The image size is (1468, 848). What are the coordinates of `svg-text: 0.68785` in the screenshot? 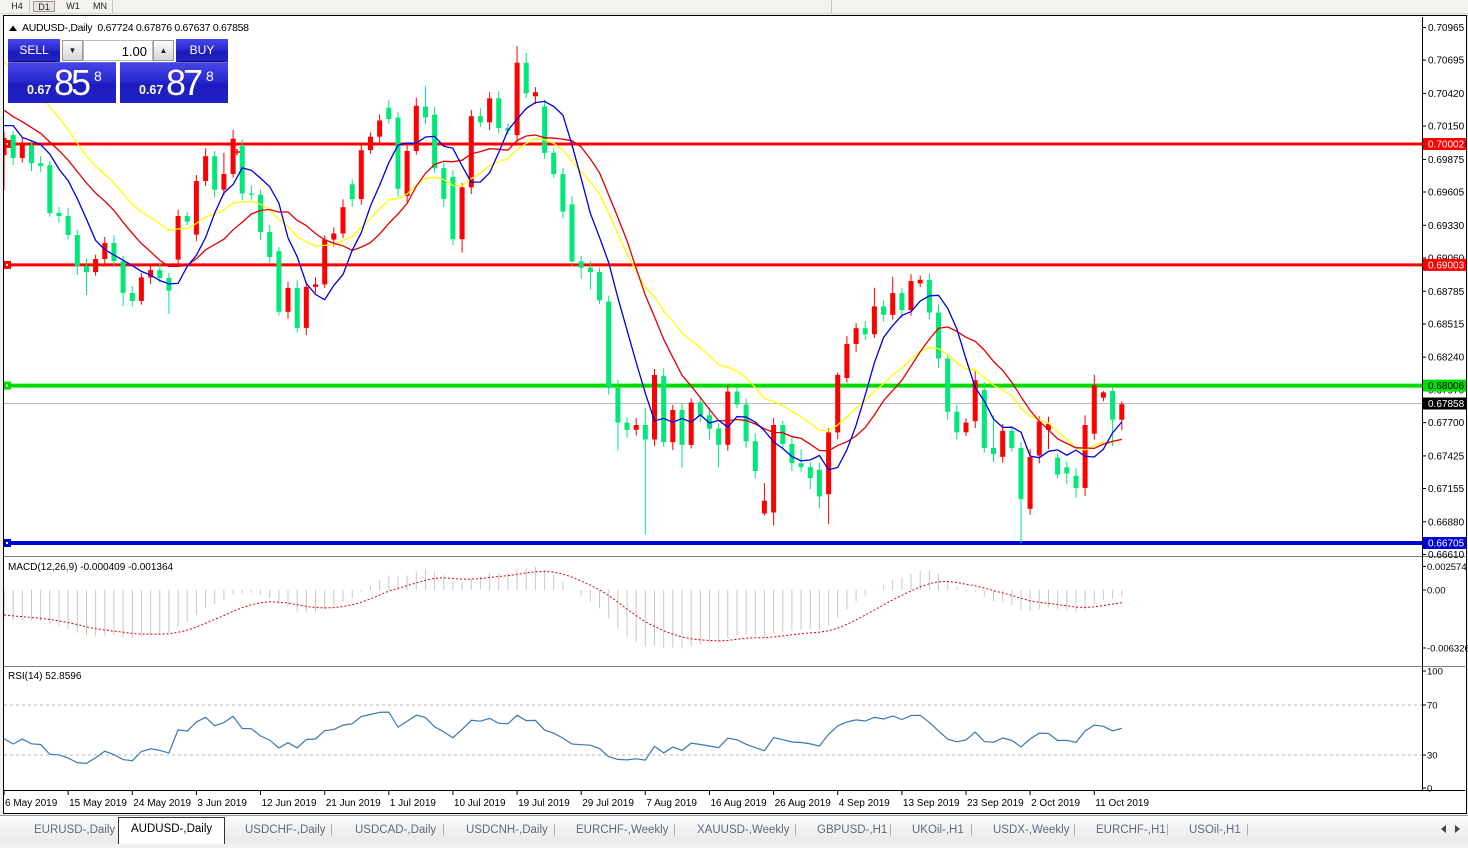 It's located at (1446, 292).